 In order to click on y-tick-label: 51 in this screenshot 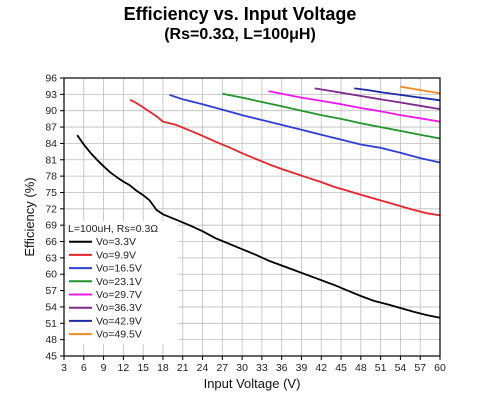, I will do `click(51, 324)`.